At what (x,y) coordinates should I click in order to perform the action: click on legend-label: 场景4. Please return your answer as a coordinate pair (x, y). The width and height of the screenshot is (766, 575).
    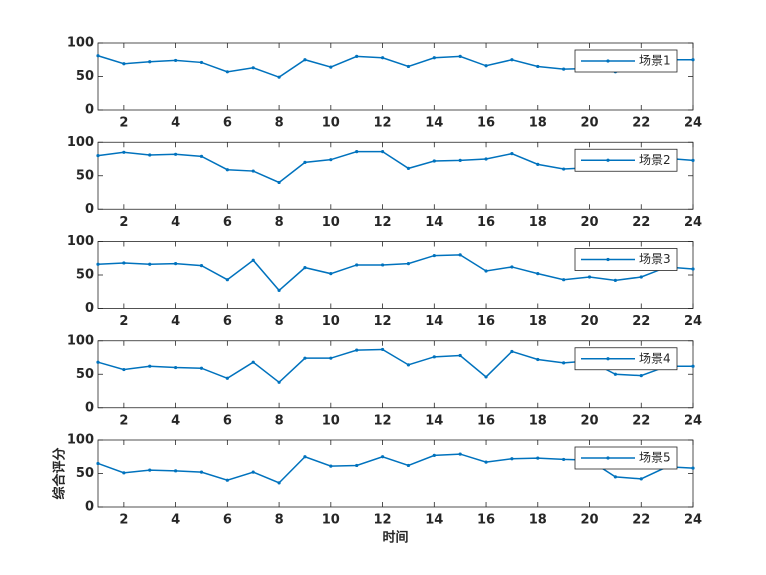
    Looking at the image, I should click on (655, 358).